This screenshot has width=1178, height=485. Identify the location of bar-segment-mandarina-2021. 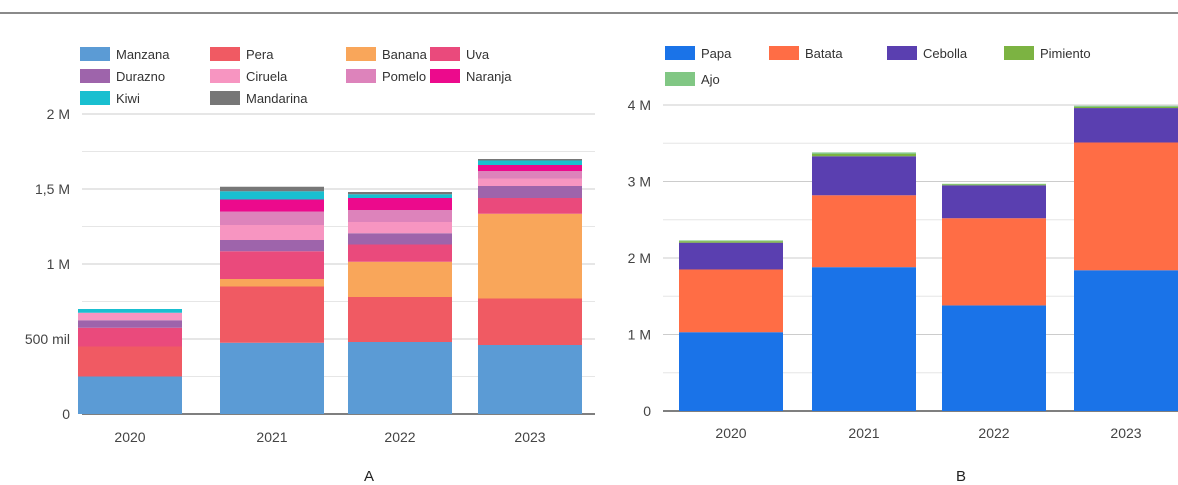
(272, 189).